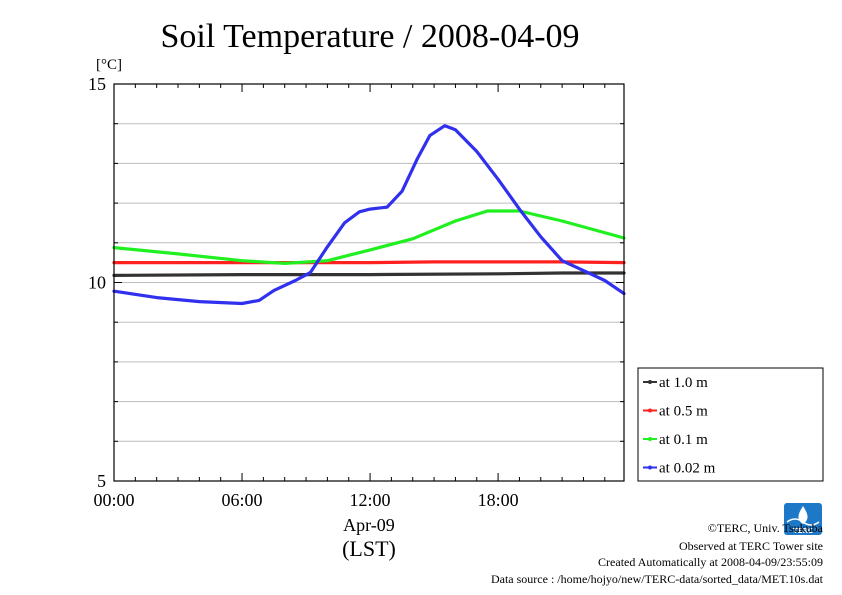 The image size is (842, 595). Describe the element at coordinates (242, 500) in the screenshot. I see `x-tick-label: 06:00` at that location.